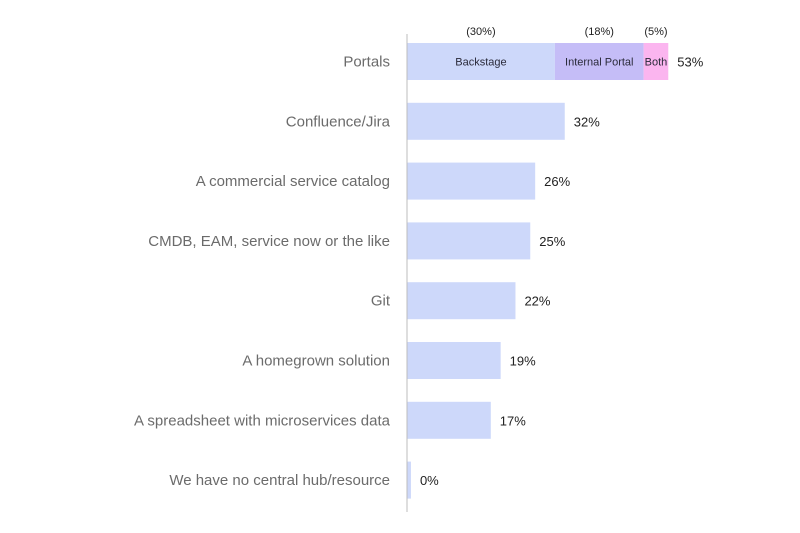  I want to click on category-label: A spreadsheet with microservices data, so click(262, 420).